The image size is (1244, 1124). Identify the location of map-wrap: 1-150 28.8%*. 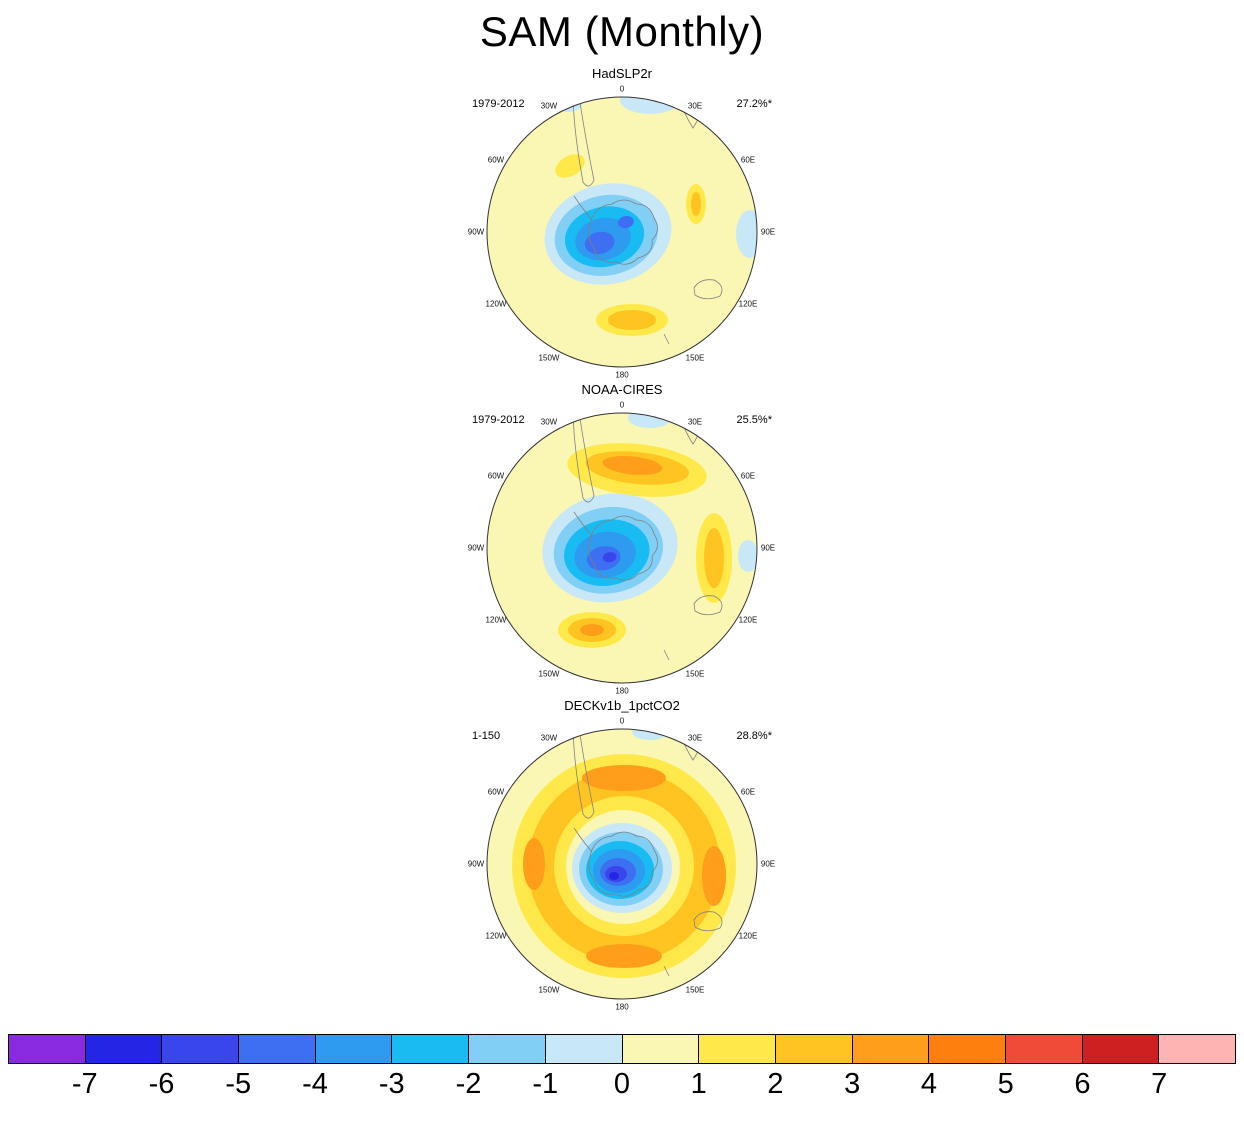
(622, 864).